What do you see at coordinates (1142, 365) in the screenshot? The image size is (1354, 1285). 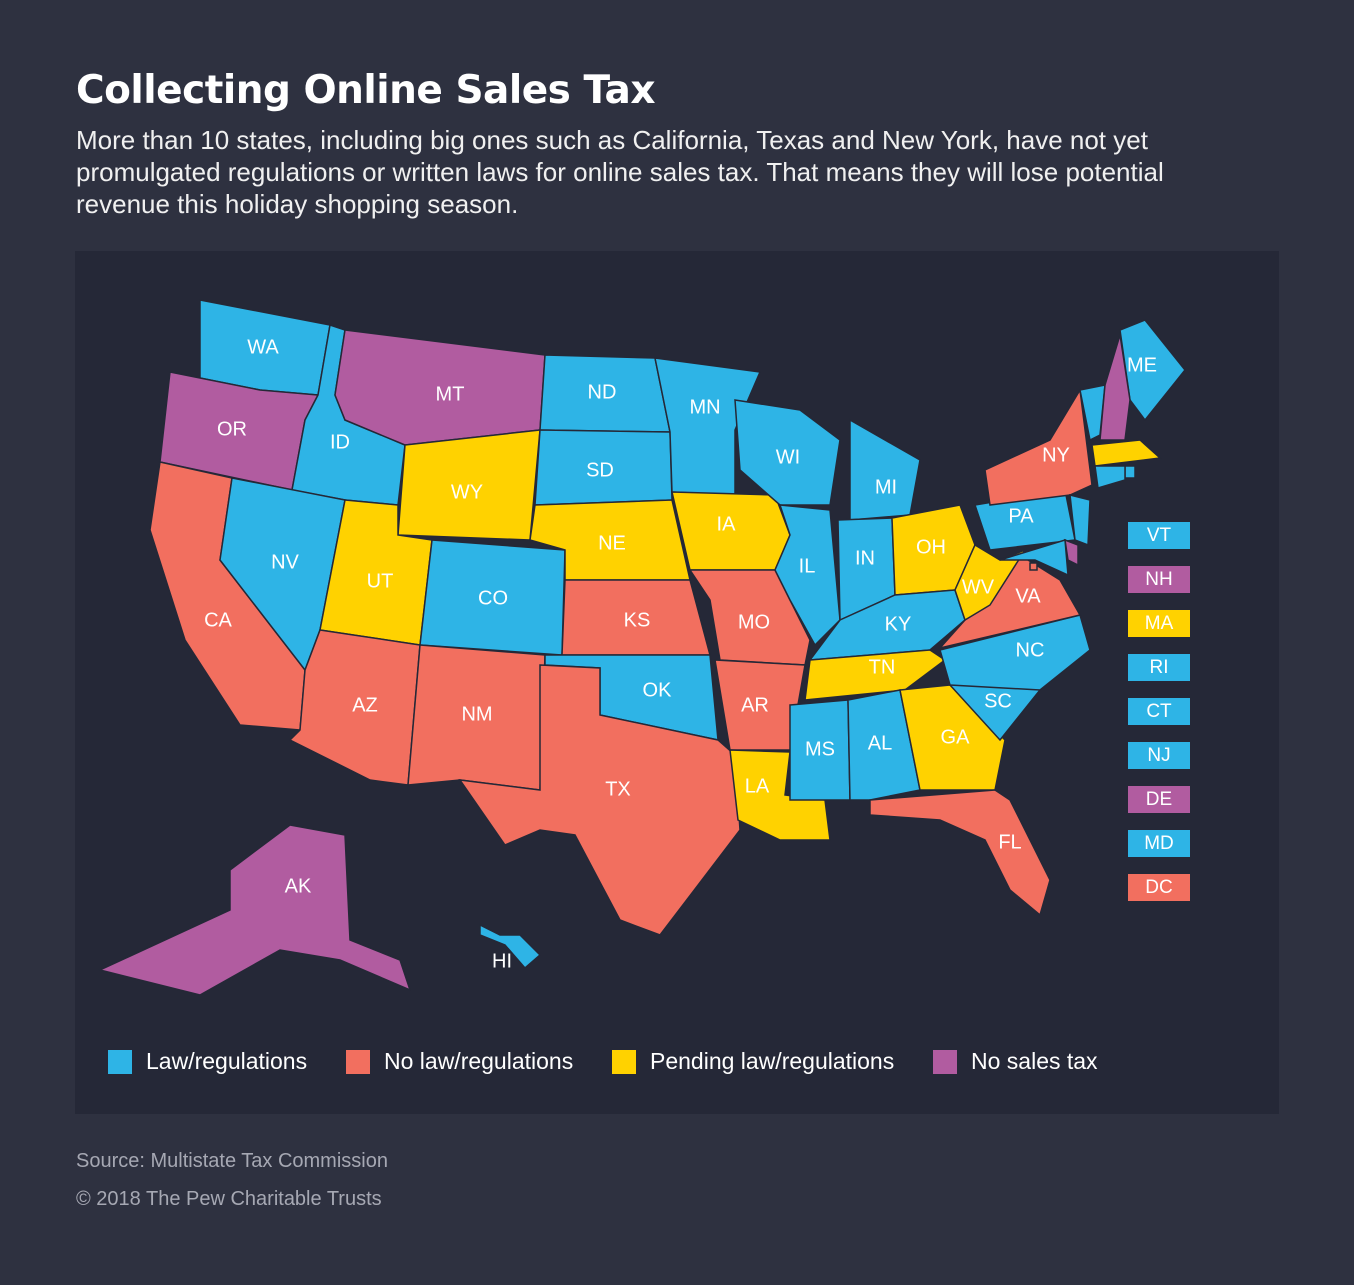 I see `state-label: ME` at bounding box center [1142, 365].